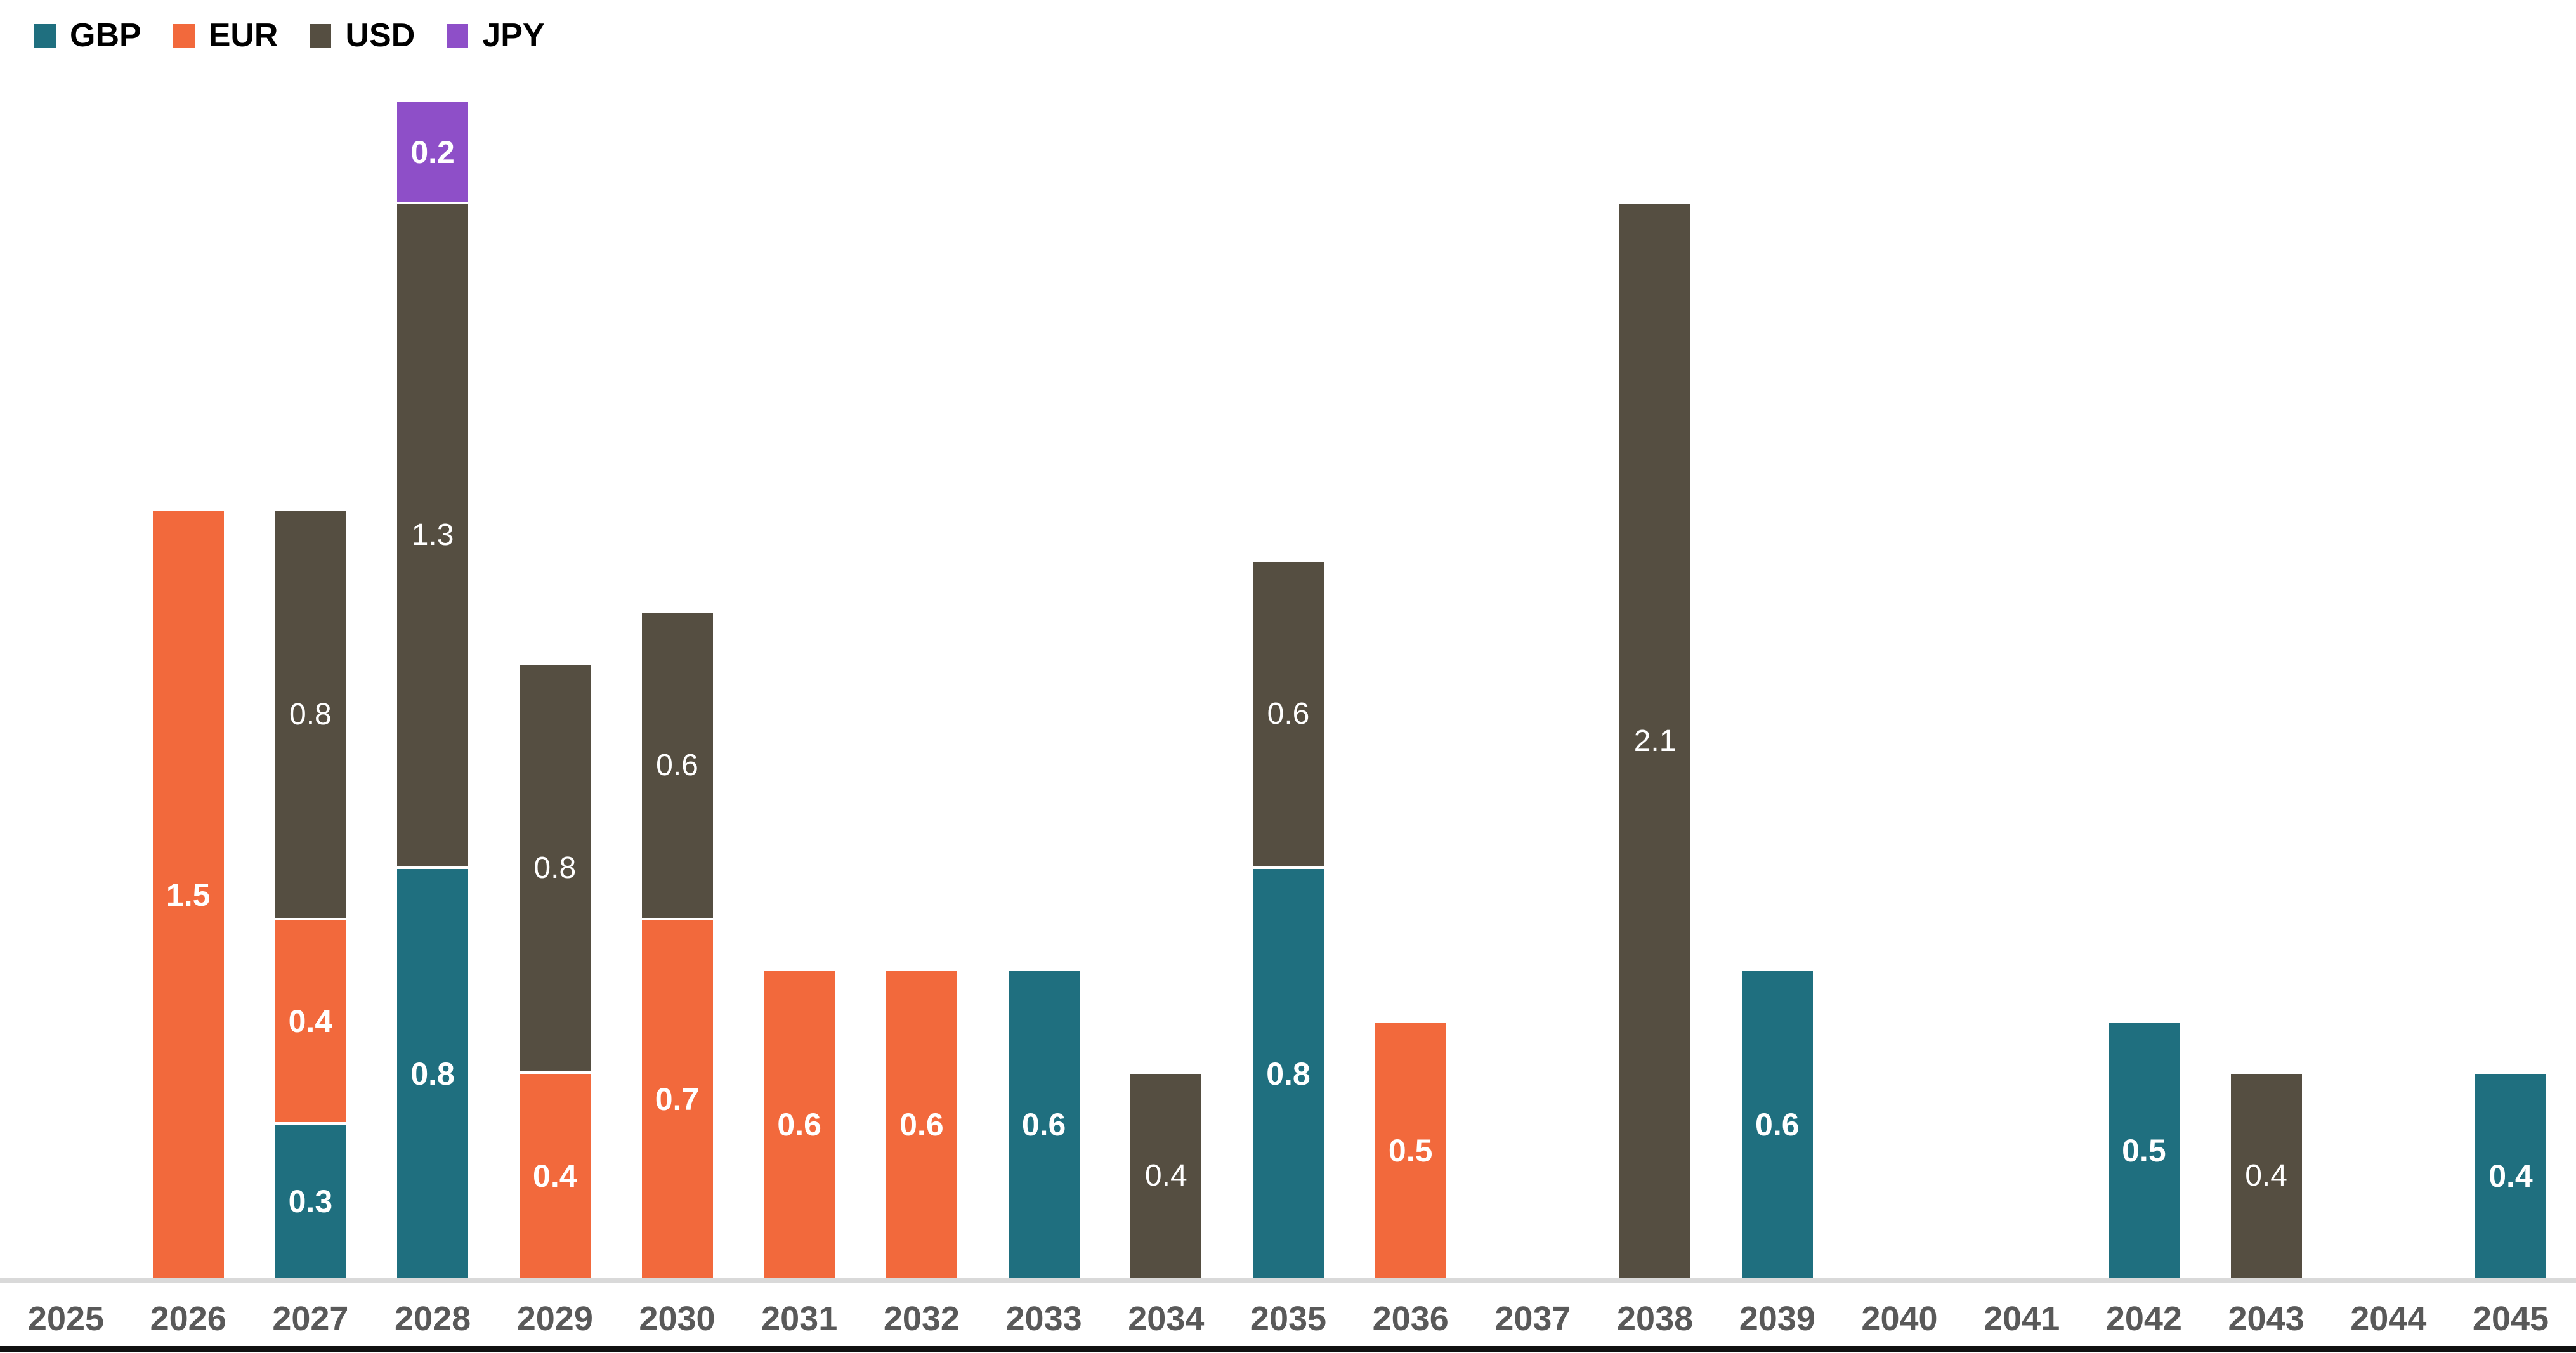 This screenshot has width=2576, height=1353. I want to click on x-axis-label-2042: 2042, so click(2144, 1319).